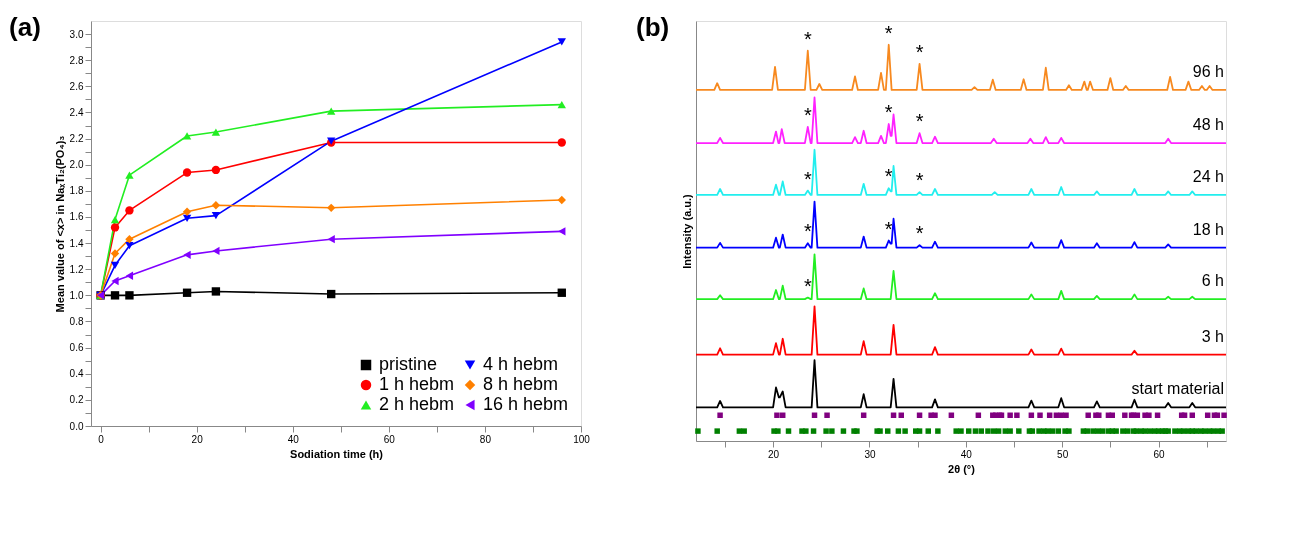 The width and height of the screenshot is (1290, 546). Describe the element at coordinates (59, 224) in the screenshot. I see `y-axis-title: Mean value of <x> in NaₓTi₂(PO₄)₃` at that location.